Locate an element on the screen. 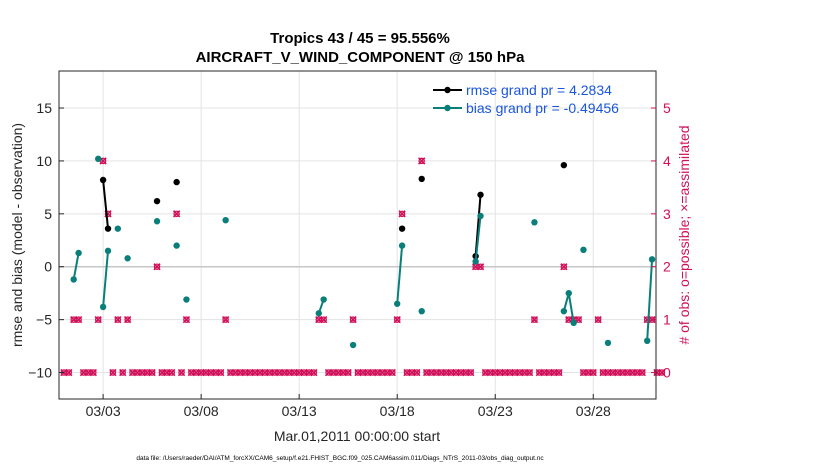 The image size is (830, 470). y-tick-label: 10 is located at coordinates (44, 161).